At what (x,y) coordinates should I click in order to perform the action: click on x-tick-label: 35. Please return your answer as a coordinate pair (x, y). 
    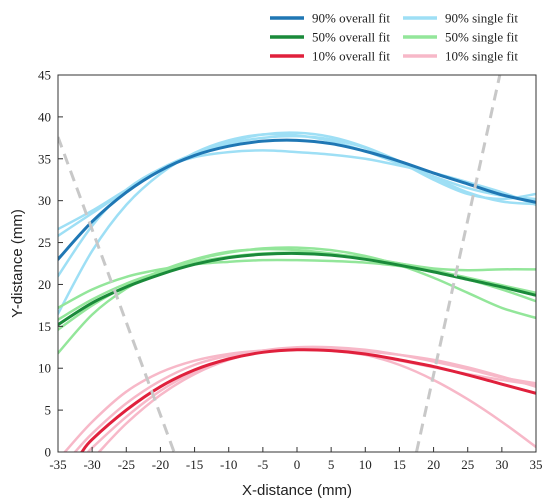
    Looking at the image, I should click on (536, 464).